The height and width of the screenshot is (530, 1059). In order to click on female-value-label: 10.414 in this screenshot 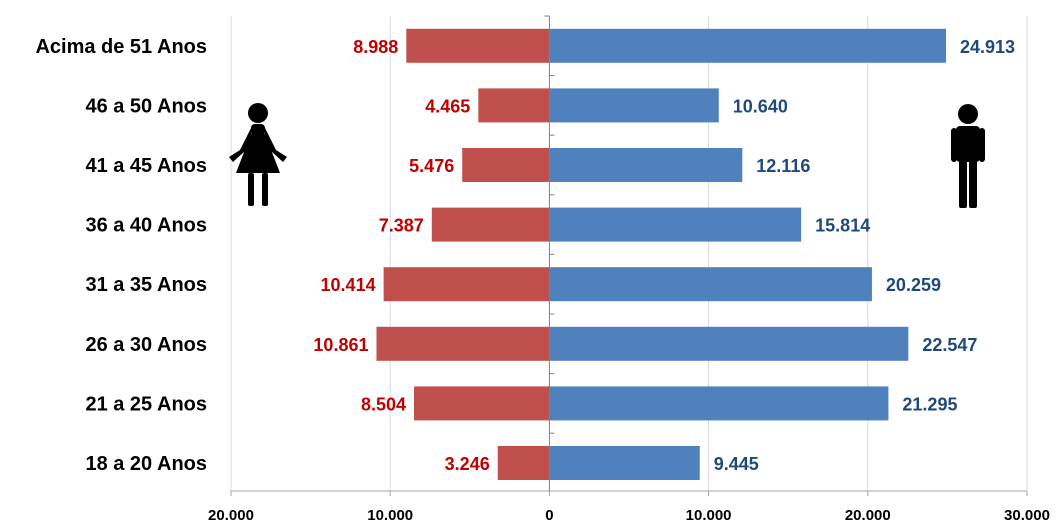, I will do `click(348, 285)`.